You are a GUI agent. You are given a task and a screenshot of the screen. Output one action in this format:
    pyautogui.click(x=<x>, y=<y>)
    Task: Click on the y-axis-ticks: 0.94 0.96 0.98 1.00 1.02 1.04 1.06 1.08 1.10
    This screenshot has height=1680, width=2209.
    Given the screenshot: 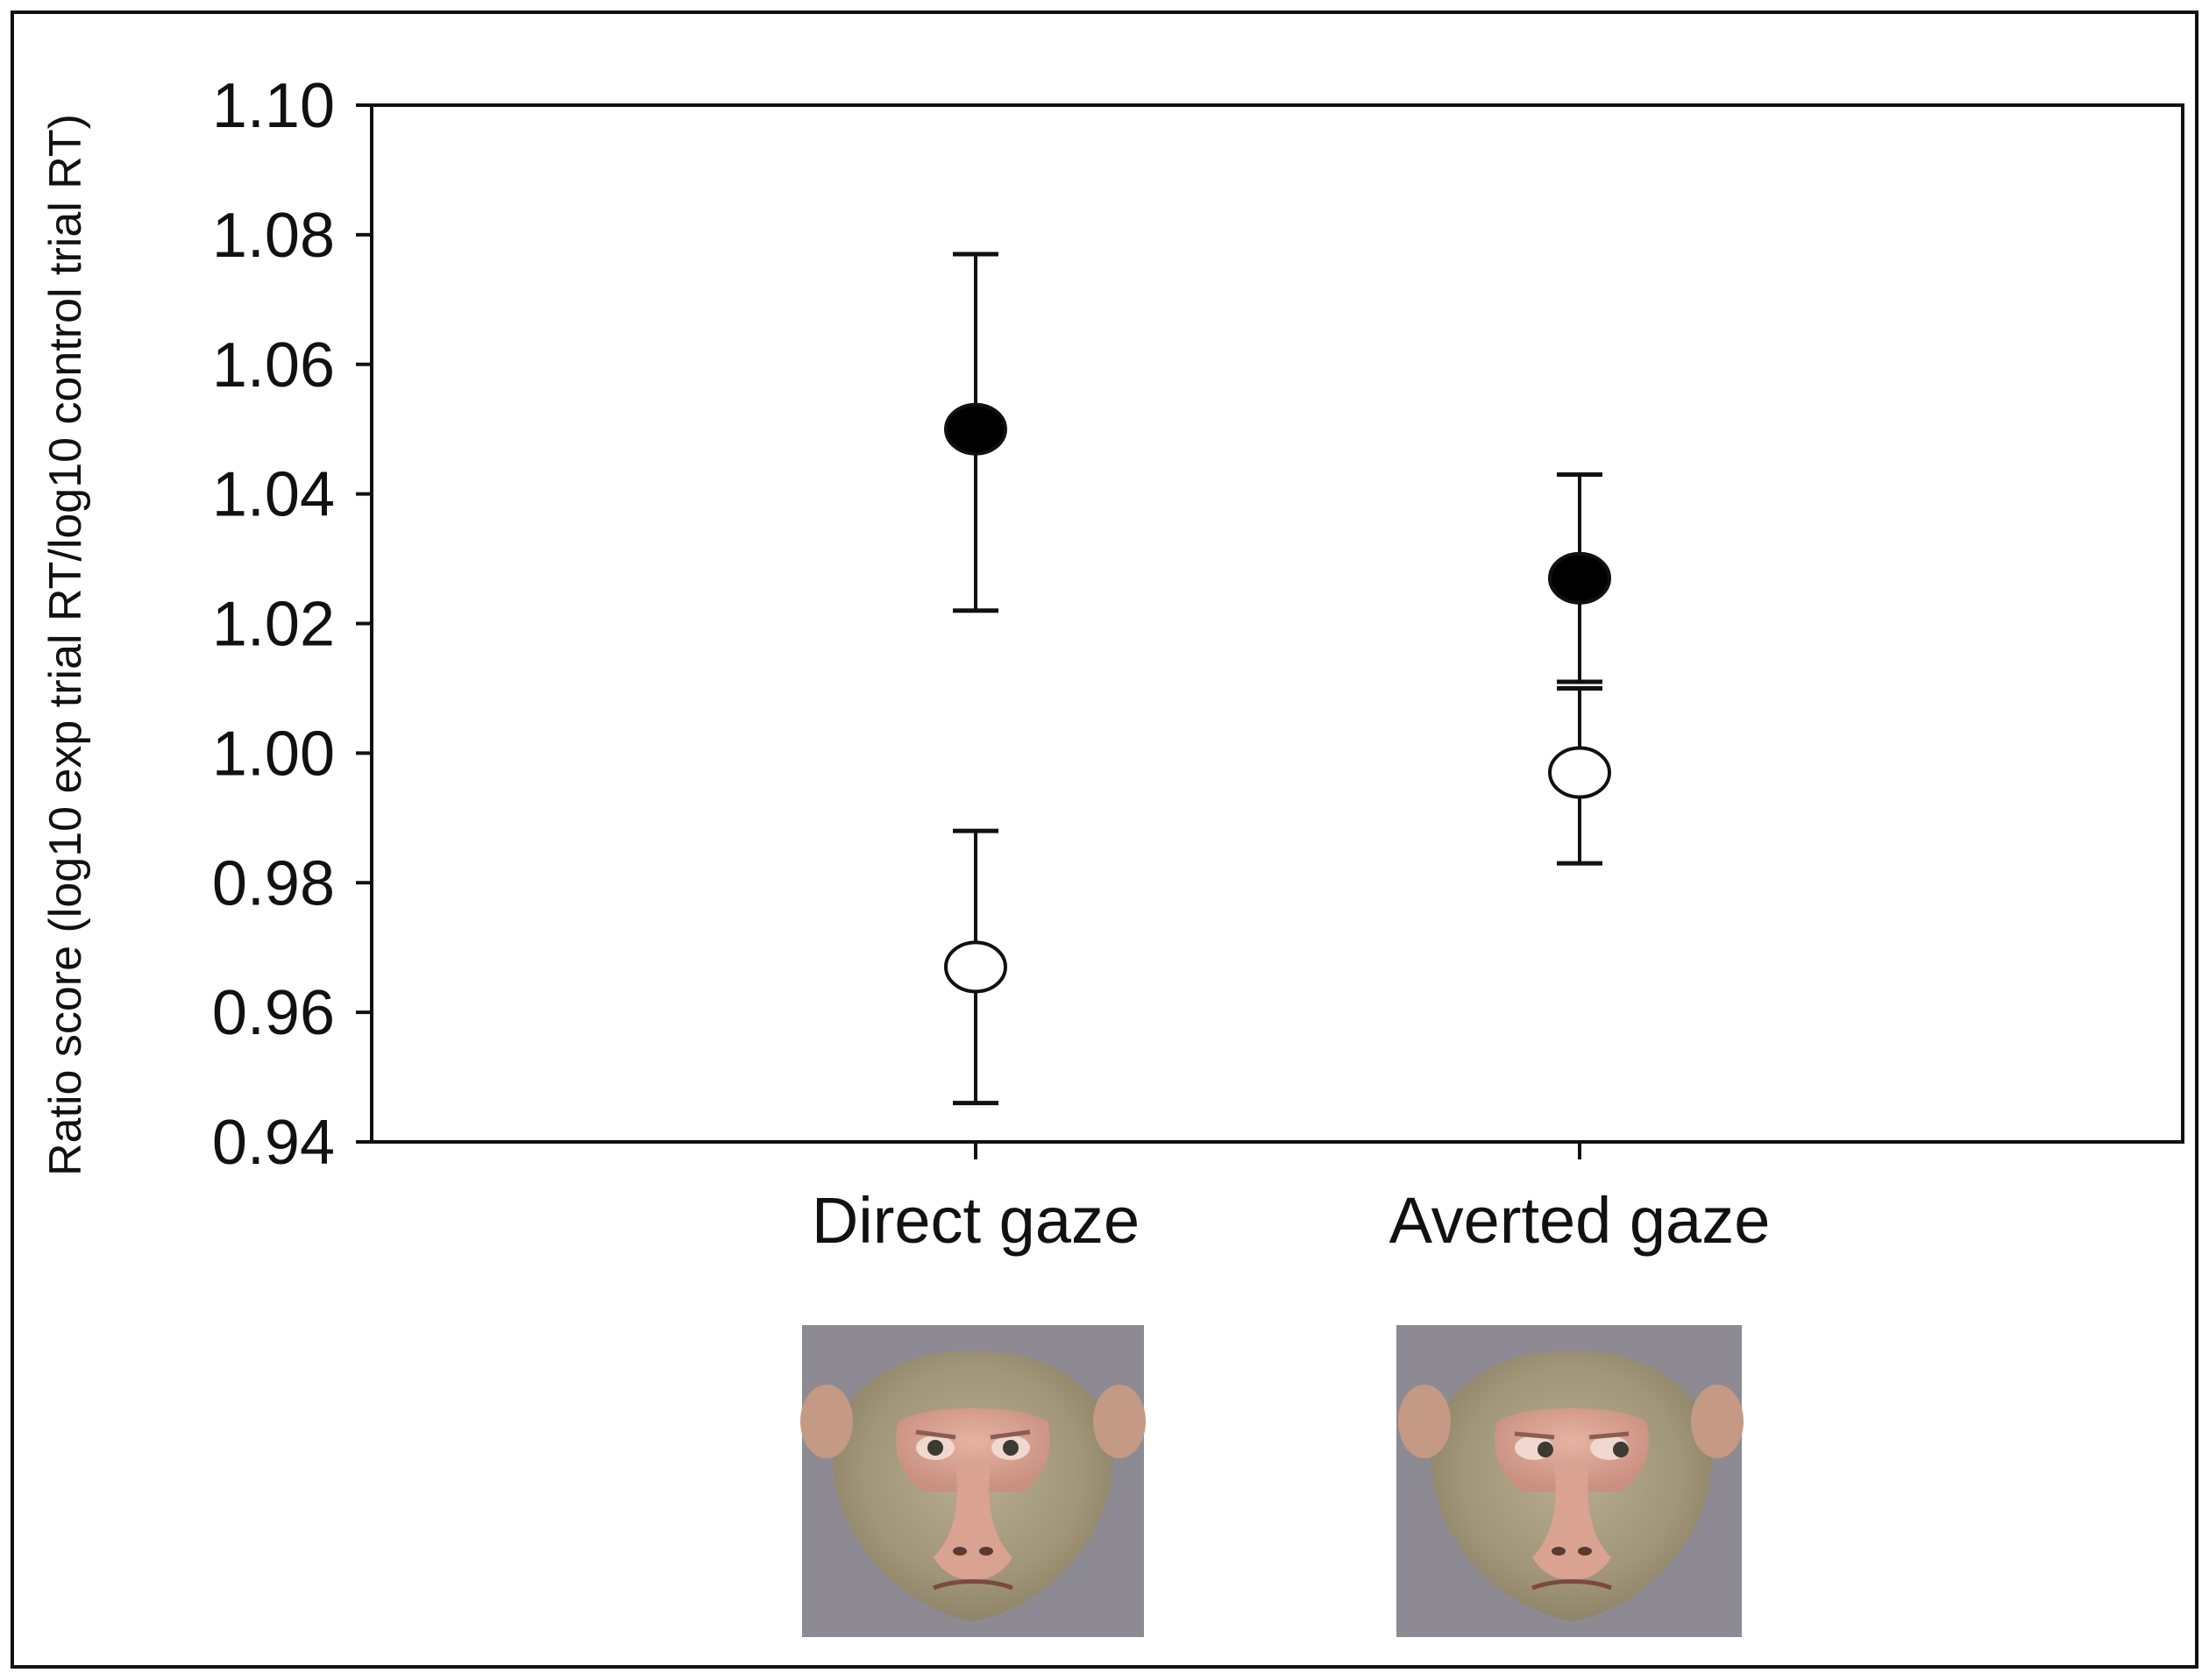 What is the action you would take?
    pyautogui.click(x=292, y=624)
    